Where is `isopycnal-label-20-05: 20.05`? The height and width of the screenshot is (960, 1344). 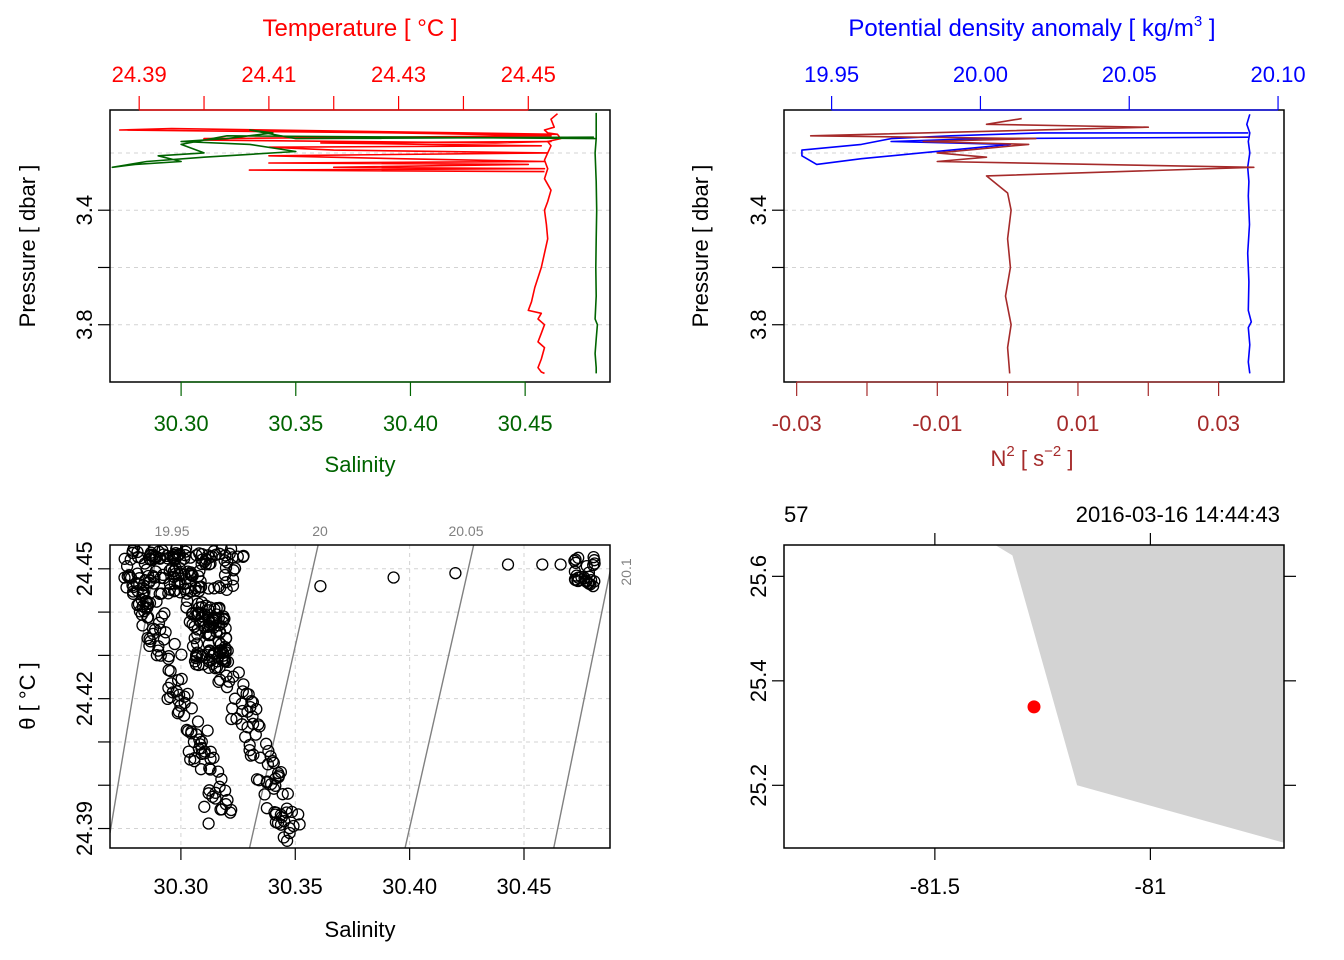 isopycnal-label-20-05: 20.05 is located at coordinates (465, 531).